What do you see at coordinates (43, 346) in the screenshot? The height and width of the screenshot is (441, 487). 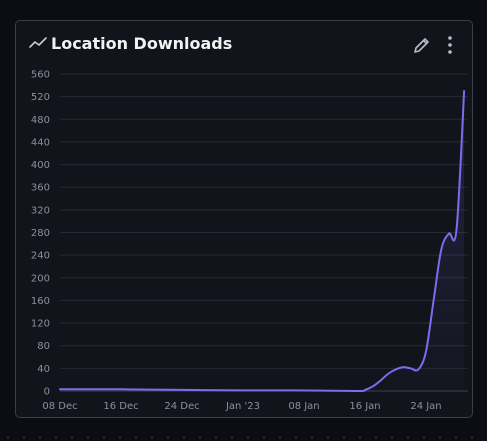 I see `y-tick-label: 80` at bounding box center [43, 346].